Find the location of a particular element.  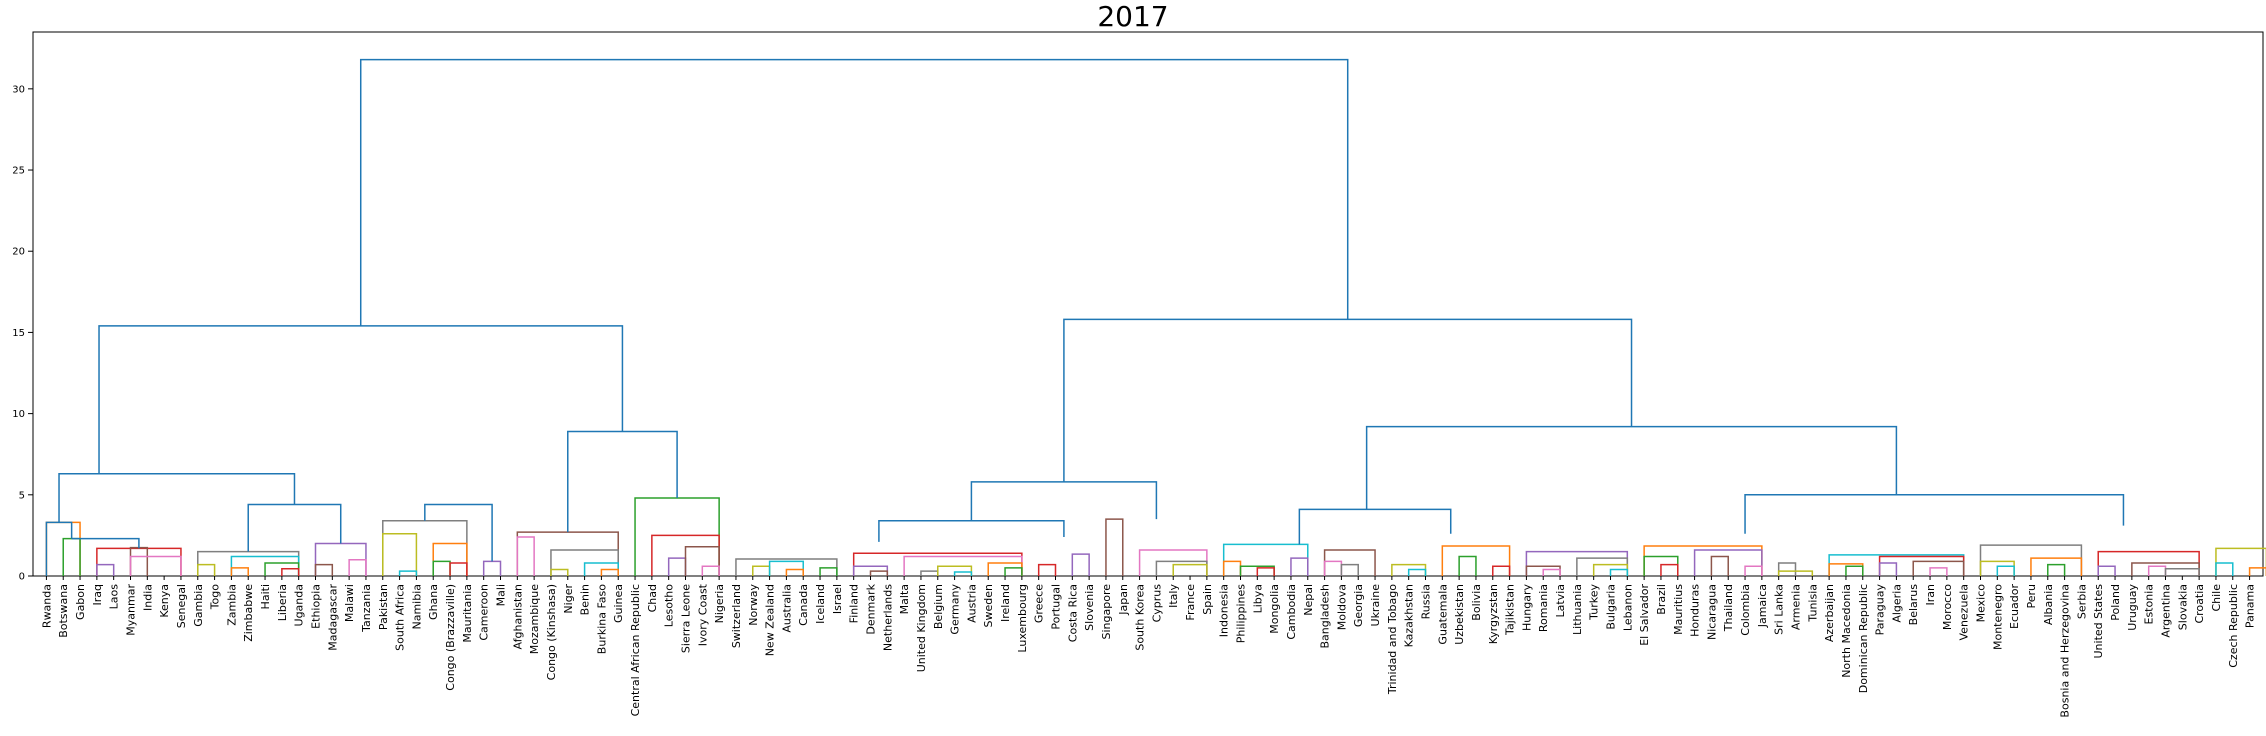

leaf-label: Kyrgyzstan is located at coordinates (1493, 614).